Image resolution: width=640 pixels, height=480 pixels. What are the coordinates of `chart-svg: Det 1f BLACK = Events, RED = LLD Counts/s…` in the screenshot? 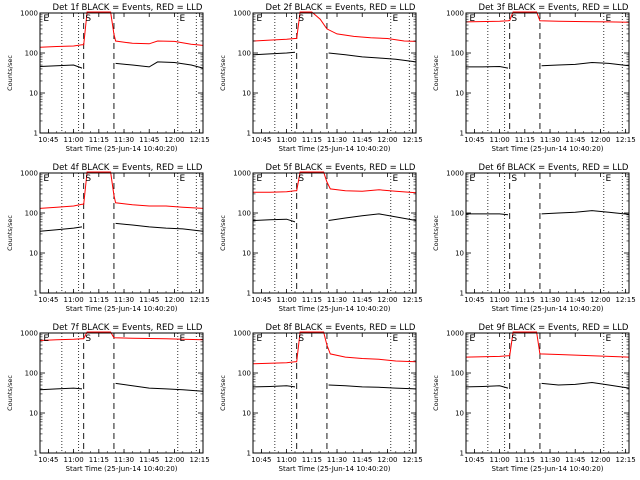 It's located at (108, 78).